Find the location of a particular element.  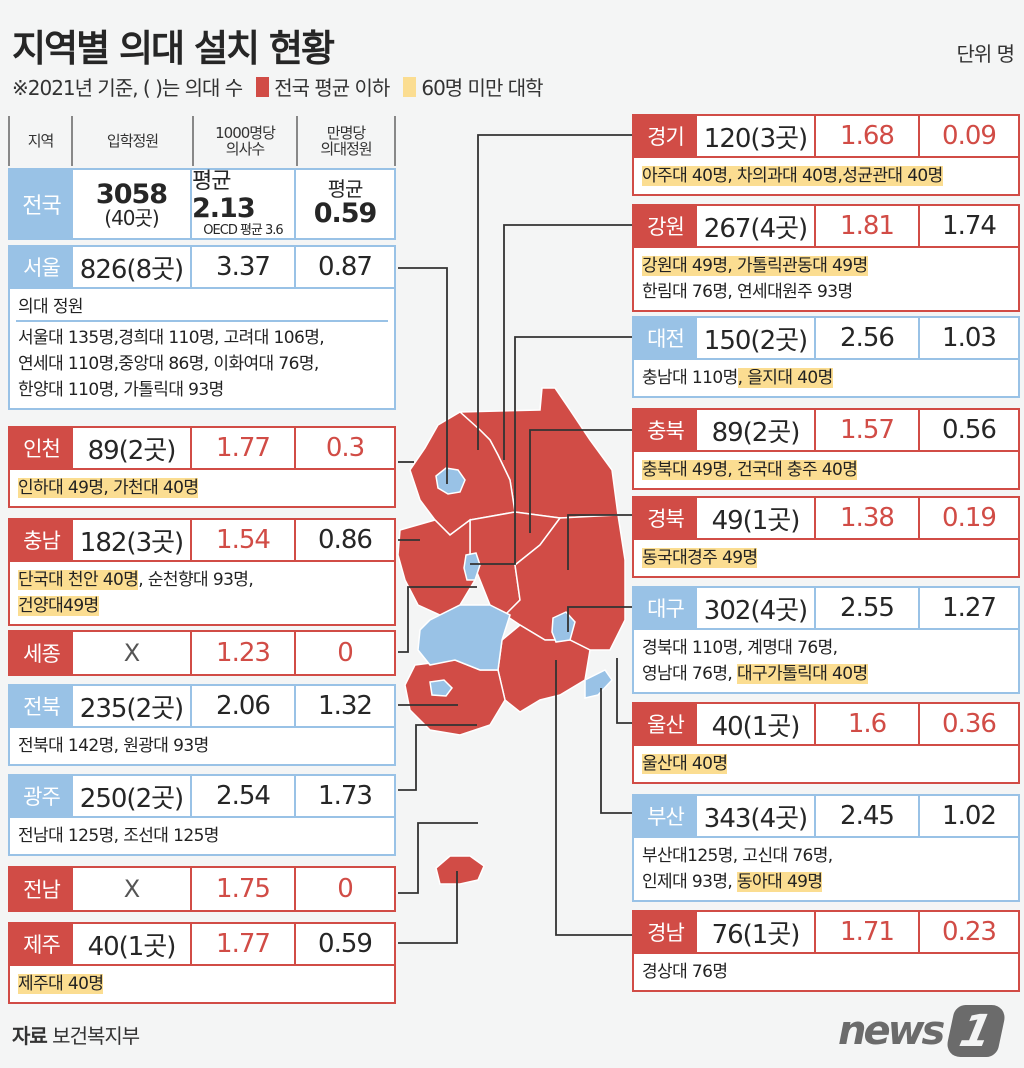

page-title: 지역별 의대 설치 현황 is located at coordinates (173, 48).